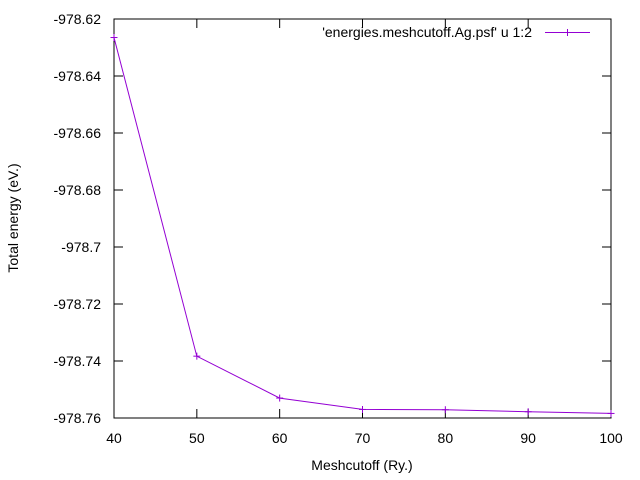 This screenshot has width=640, height=480. Describe the element at coordinates (78, 361) in the screenshot. I see `y-tick-label: -978.74` at that location.